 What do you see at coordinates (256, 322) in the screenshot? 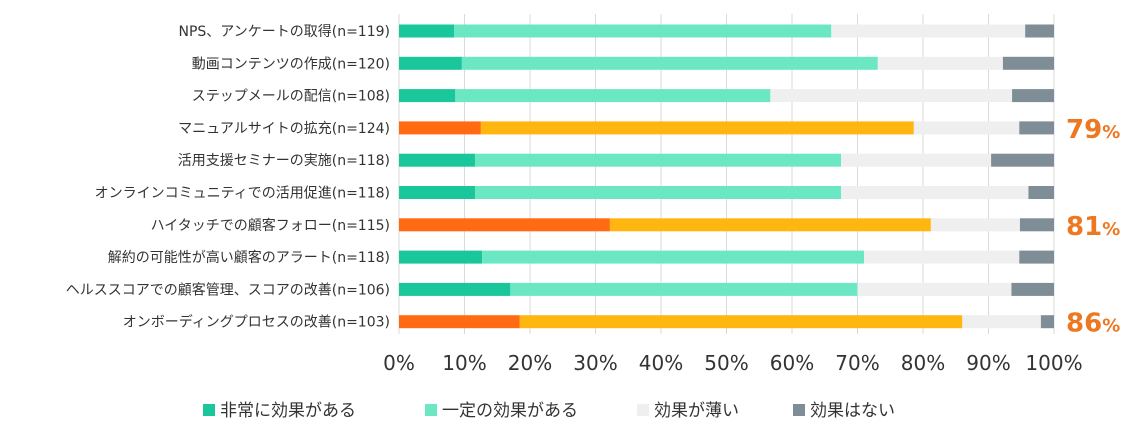
I see `category-label: オンボーディングプロセスの改善(n=103)` at bounding box center [256, 322].